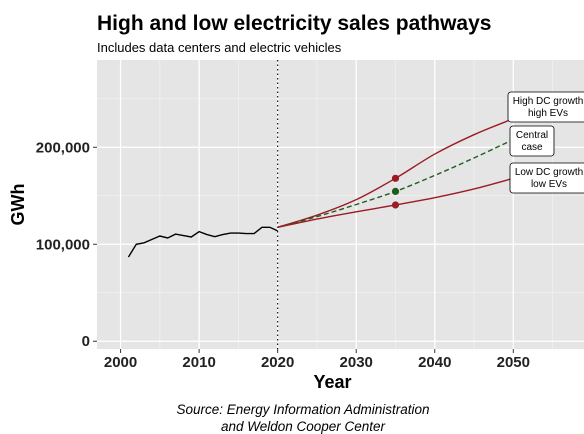  What do you see at coordinates (198, 362) in the screenshot?
I see `x-tick-label: 2010` at bounding box center [198, 362].